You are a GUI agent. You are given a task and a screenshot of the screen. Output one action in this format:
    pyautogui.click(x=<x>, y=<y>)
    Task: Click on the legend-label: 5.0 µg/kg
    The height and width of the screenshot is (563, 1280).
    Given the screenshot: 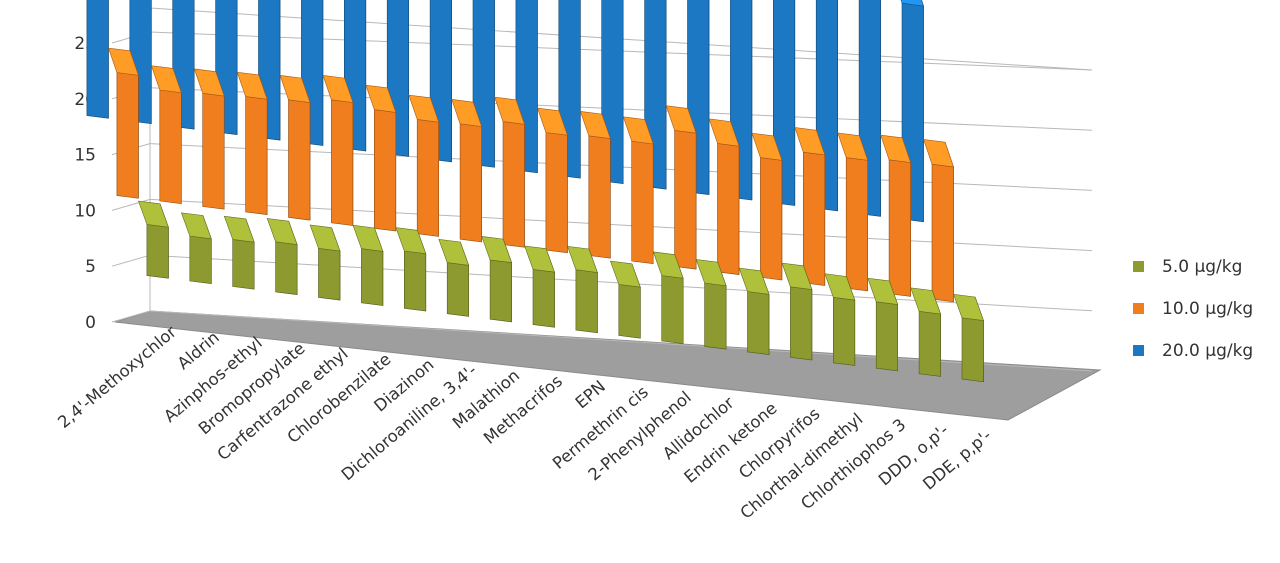 What is the action you would take?
    pyautogui.click(x=1202, y=267)
    